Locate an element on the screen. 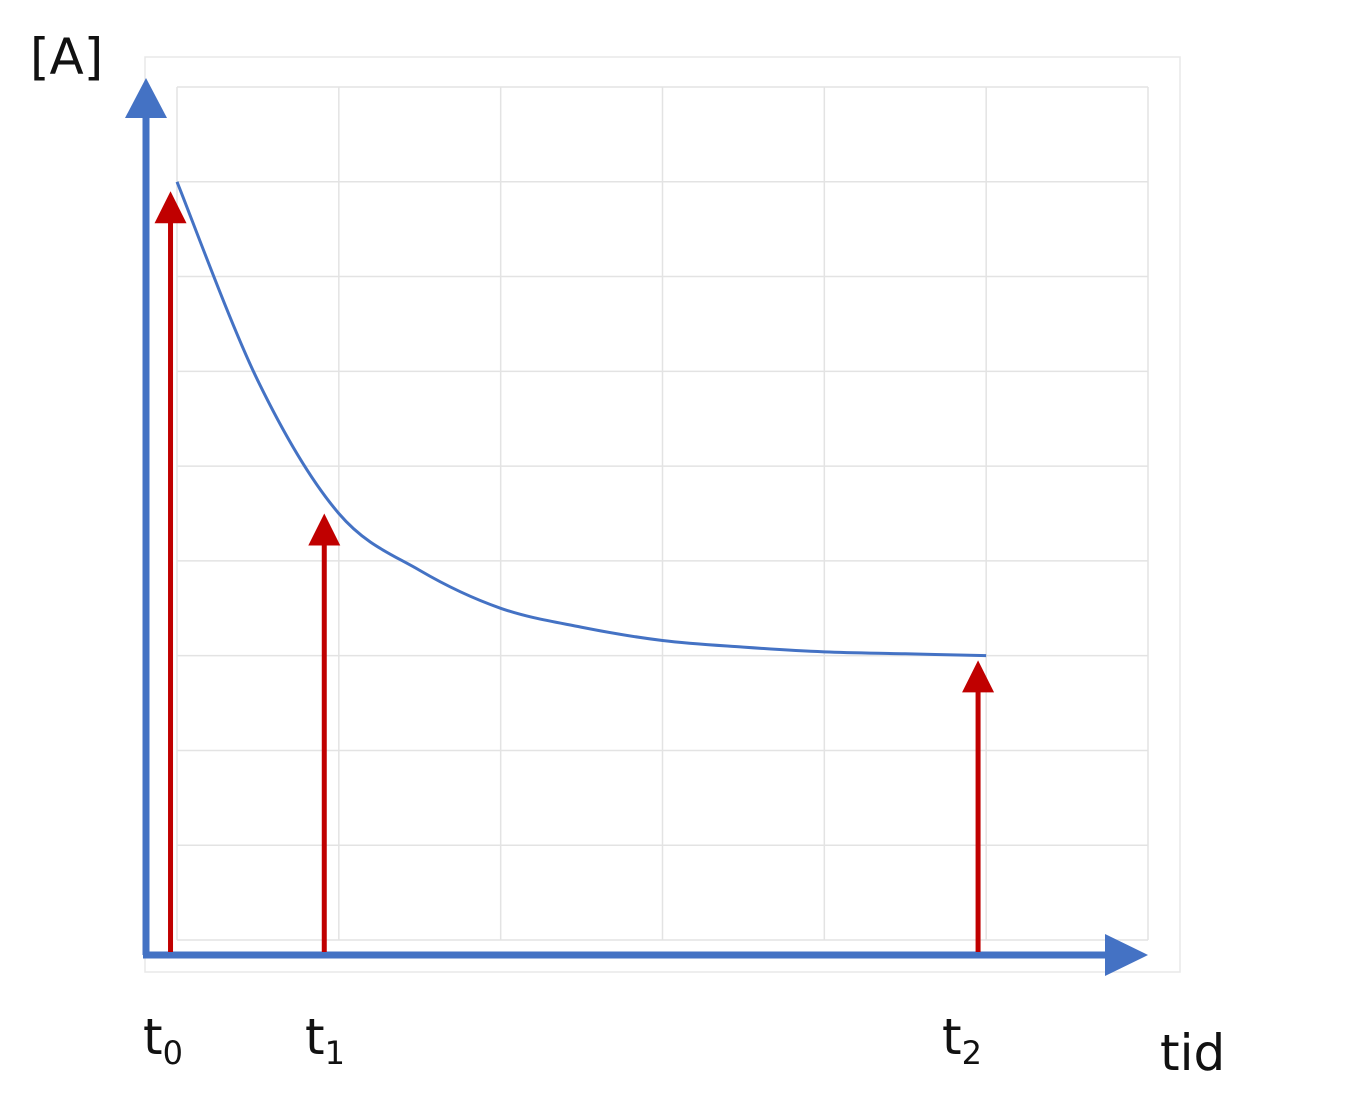 This screenshot has height=1104, width=1348. marker-label-t1: t1 is located at coordinates (325, 1040).